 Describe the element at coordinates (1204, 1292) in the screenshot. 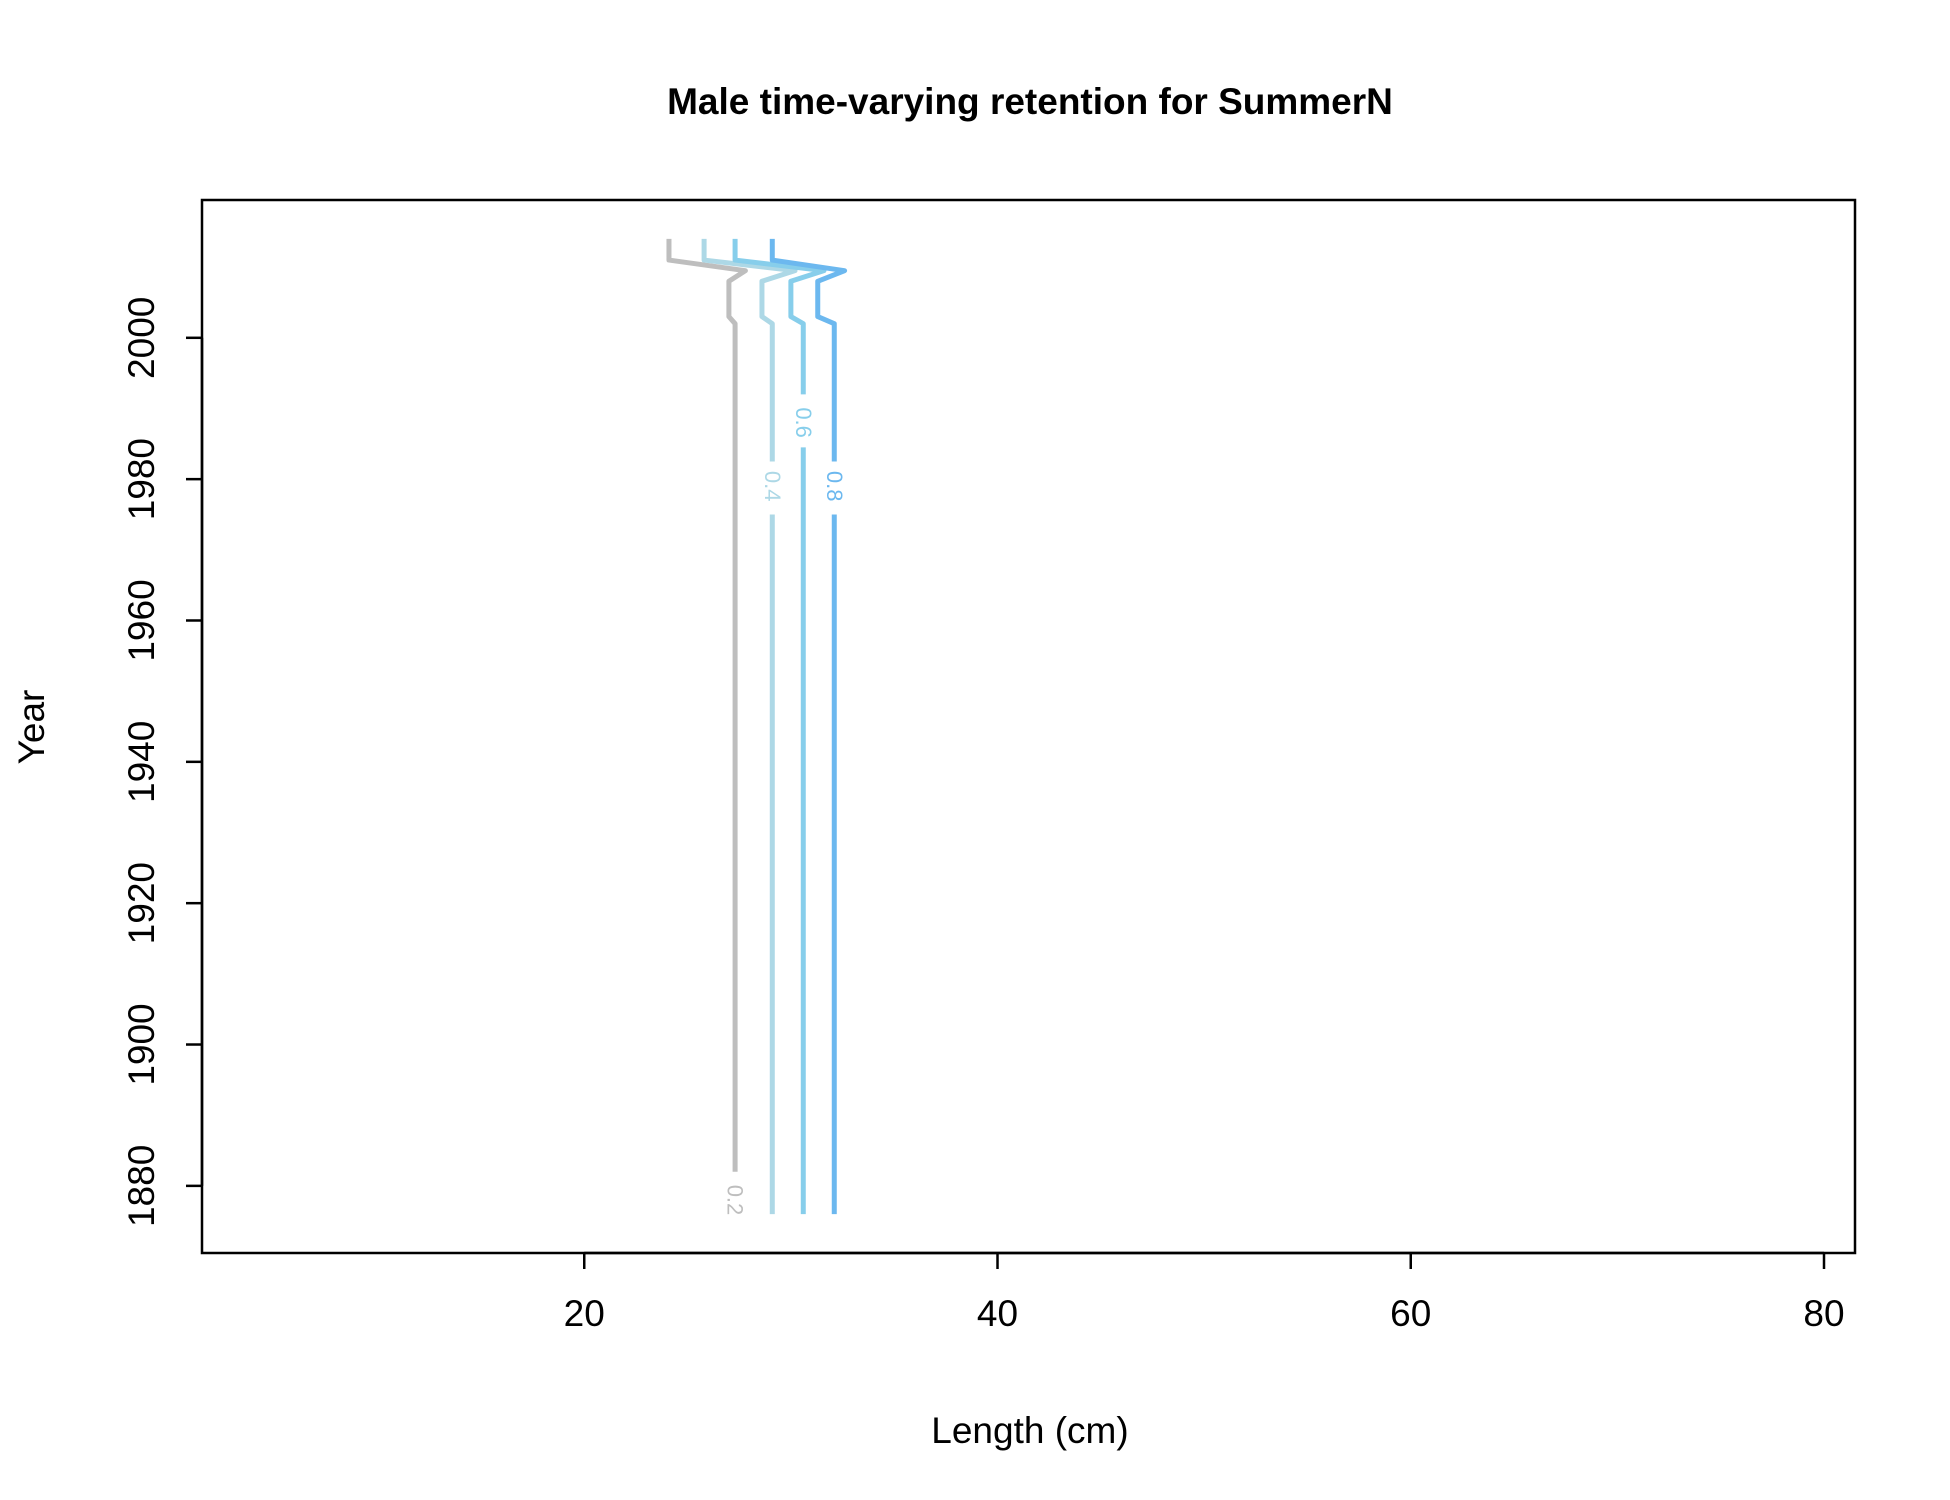

I see `x-axis: 20 40 60 80` at that location.